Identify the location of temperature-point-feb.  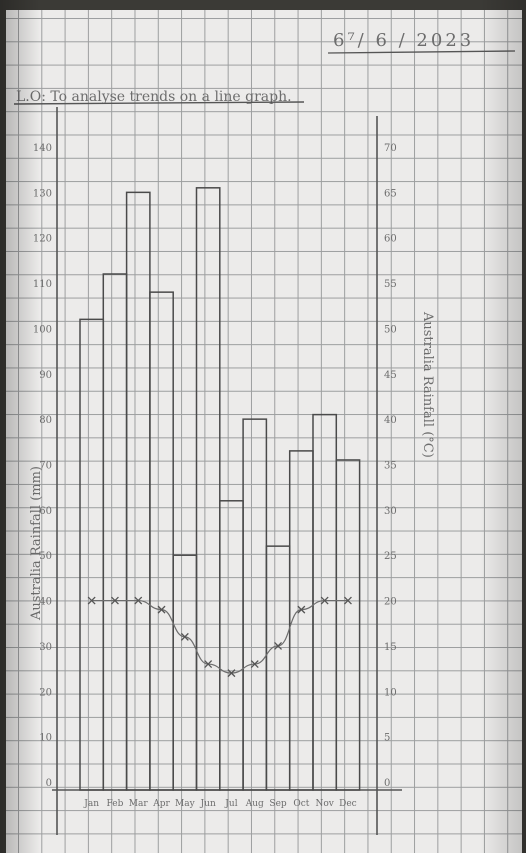
(114, 600).